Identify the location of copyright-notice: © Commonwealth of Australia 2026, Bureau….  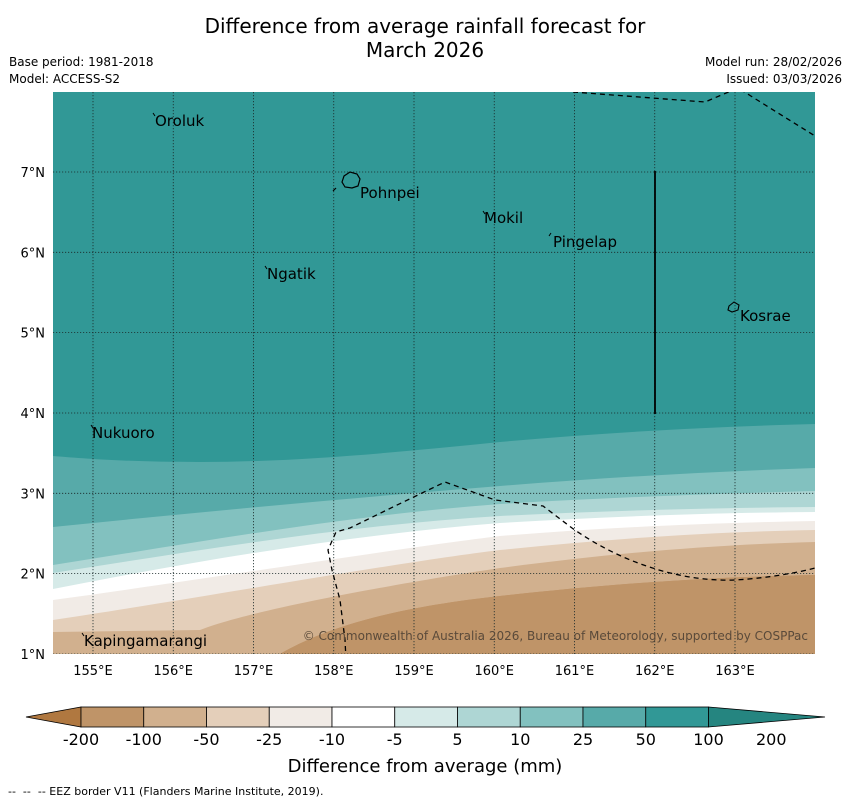
(555, 636).